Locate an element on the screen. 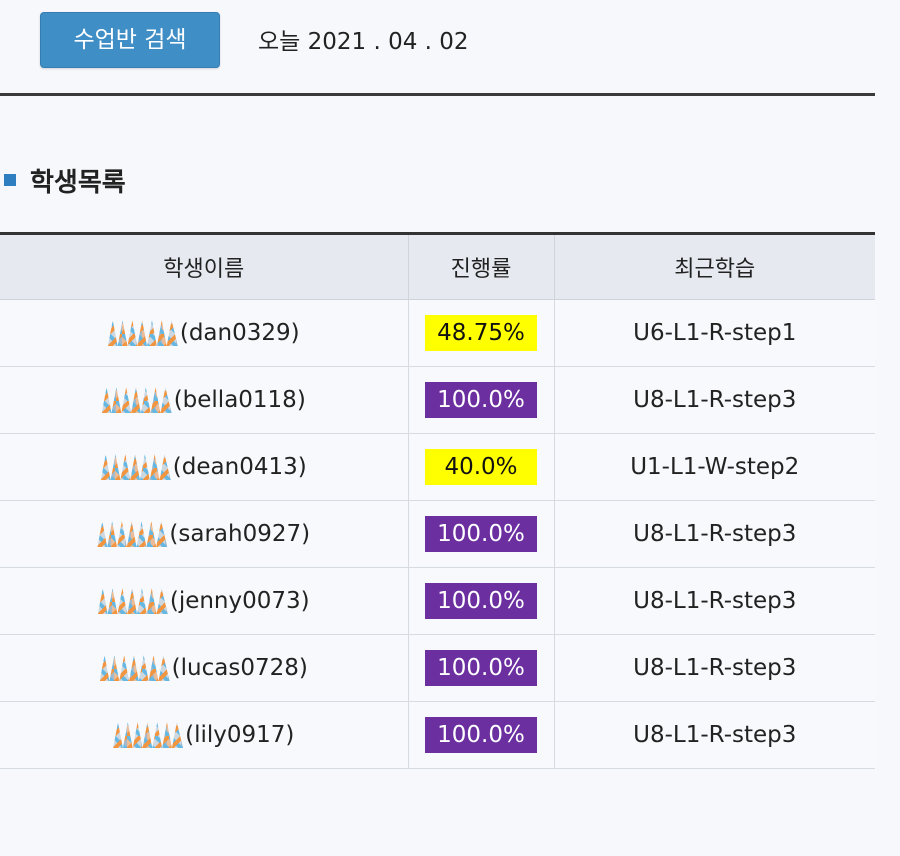 Image resolution: width=900 pixels, height=856 pixels. student-id: (lucas0728) is located at coordinates (239, 667).